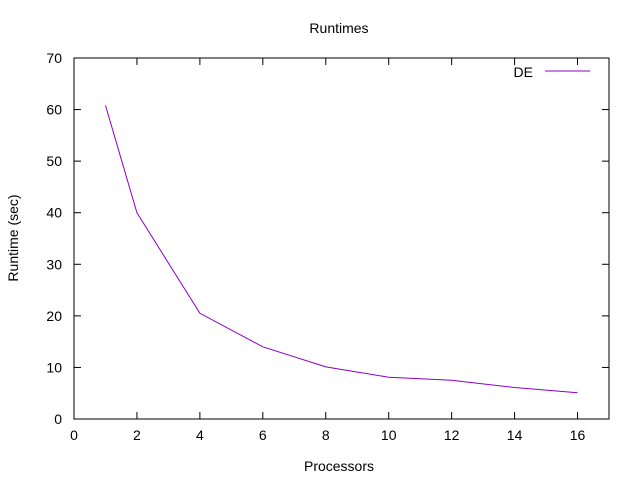 The image size is (640, 480). I want to click on legend-label: DE, so click(523, 72).